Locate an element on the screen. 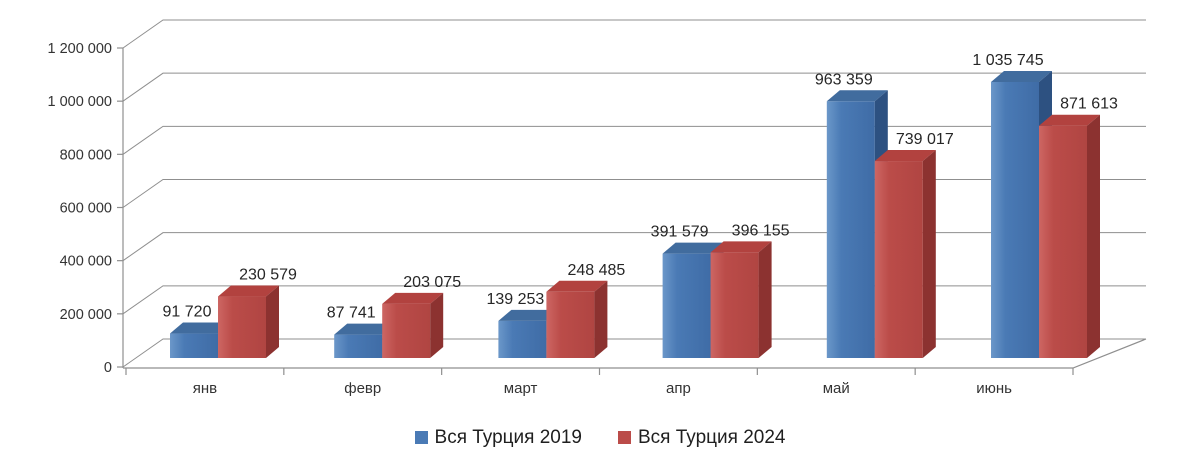 This screenshot has height=459, width=1200. legend-swatch-2024 is located at coordinates (624, 437).